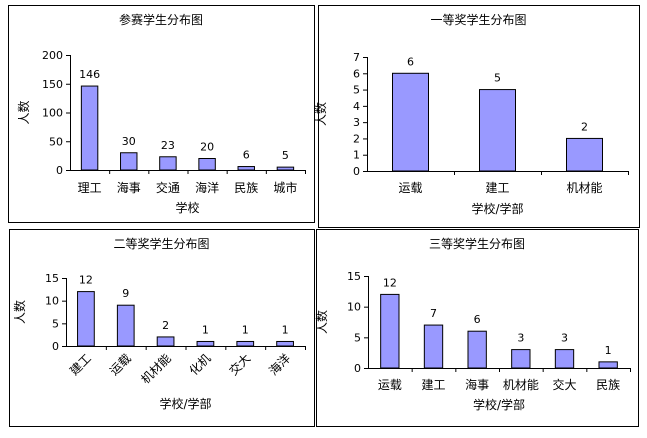 Image resolution: width=647 pixels, height=438 pixels. I want to click on x-tick-label: 交大, so click(564, 384).